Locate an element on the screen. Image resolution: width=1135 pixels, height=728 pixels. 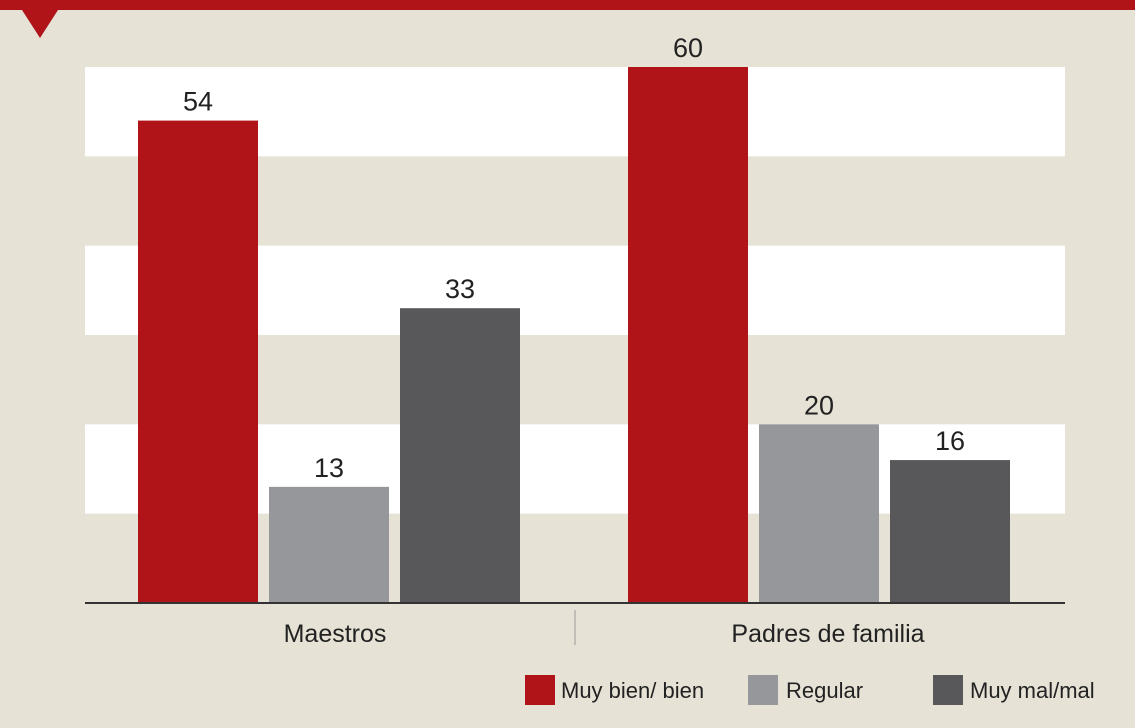
bar-maestros-regular is located at coordinates (329, 544).